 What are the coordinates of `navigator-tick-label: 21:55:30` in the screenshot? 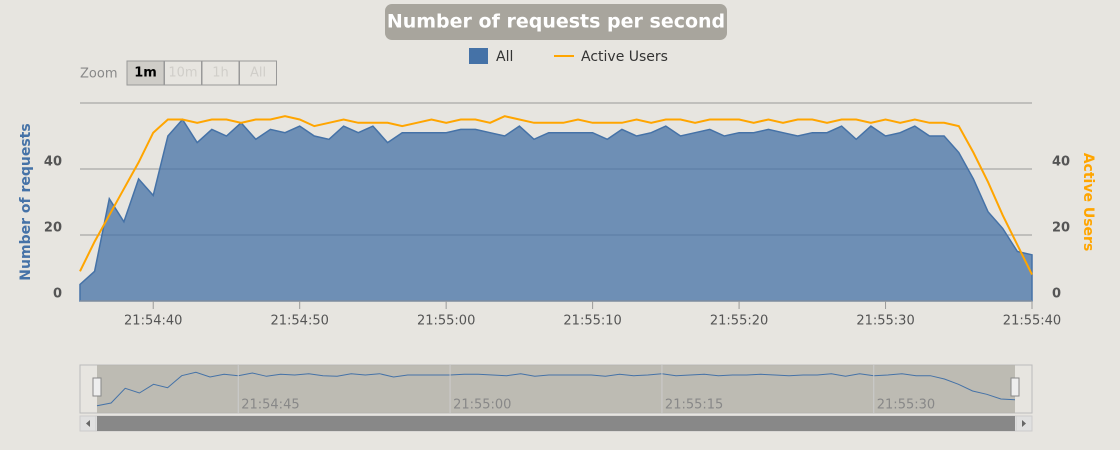 It's located at (906, 405).